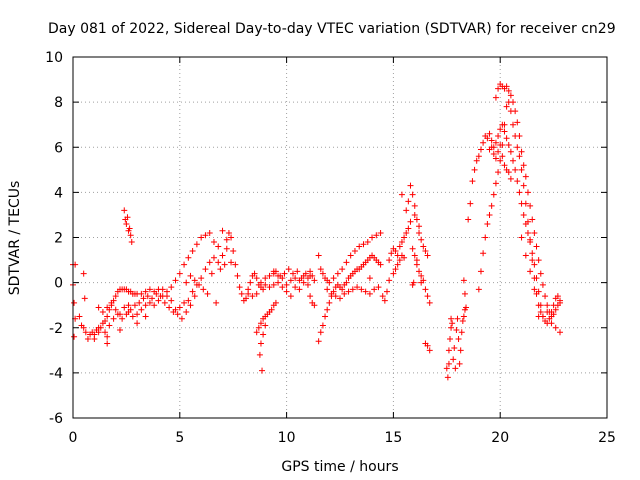 The height and width of the screenshot is (480, 640). What do you see at coordinates (58, 239) in the screenshot?
I see `y-tick-label: 2` at bounding box center [58, 239].